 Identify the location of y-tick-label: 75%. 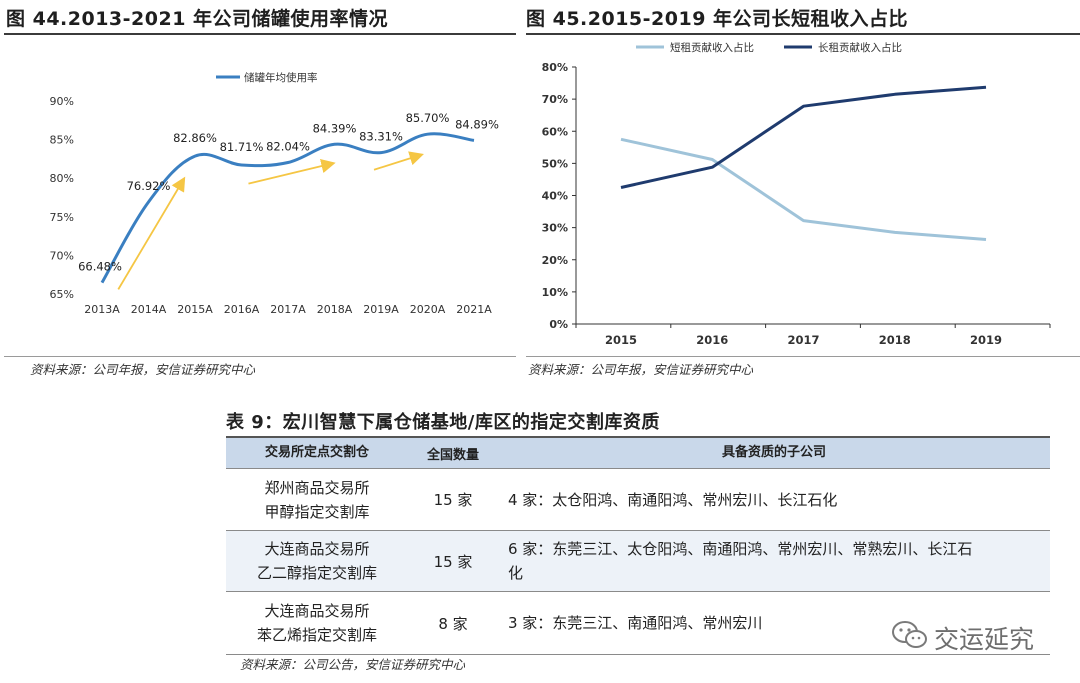
(62, 217).